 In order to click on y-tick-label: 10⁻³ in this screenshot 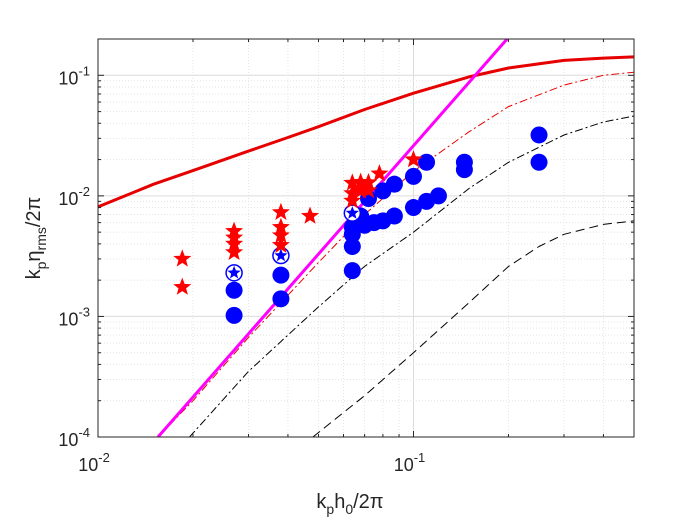, I will do `click(74, 316)`.